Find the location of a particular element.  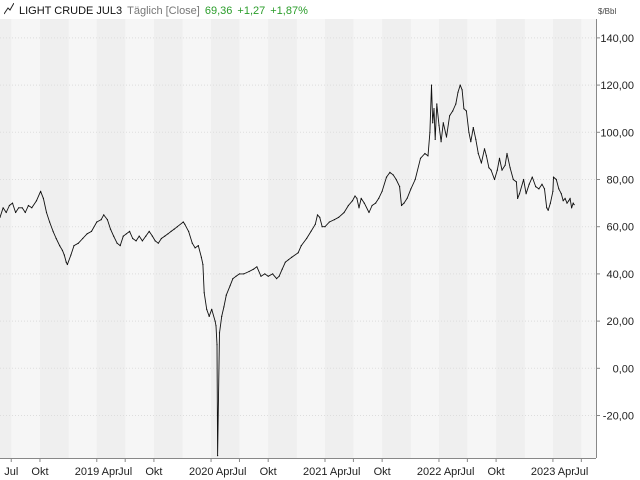

y-tick-label: 100,00 is located at coordinates (617, 133).